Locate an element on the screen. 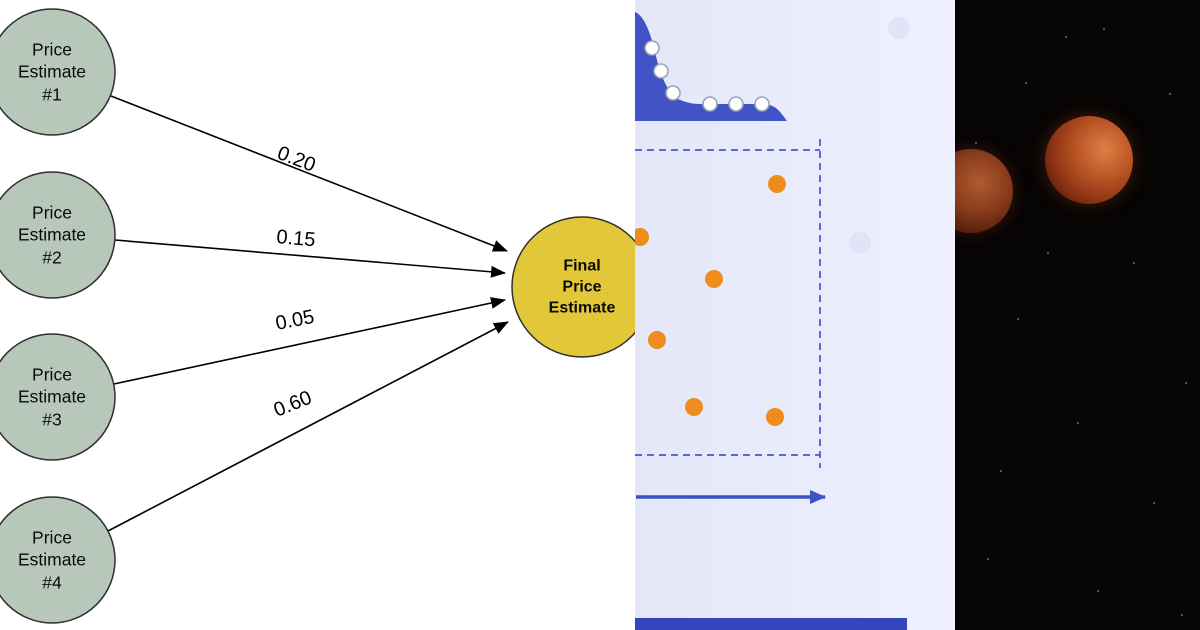 The image size is (1200, 630). dashed-selection-box is located at coordinates (728, 303).